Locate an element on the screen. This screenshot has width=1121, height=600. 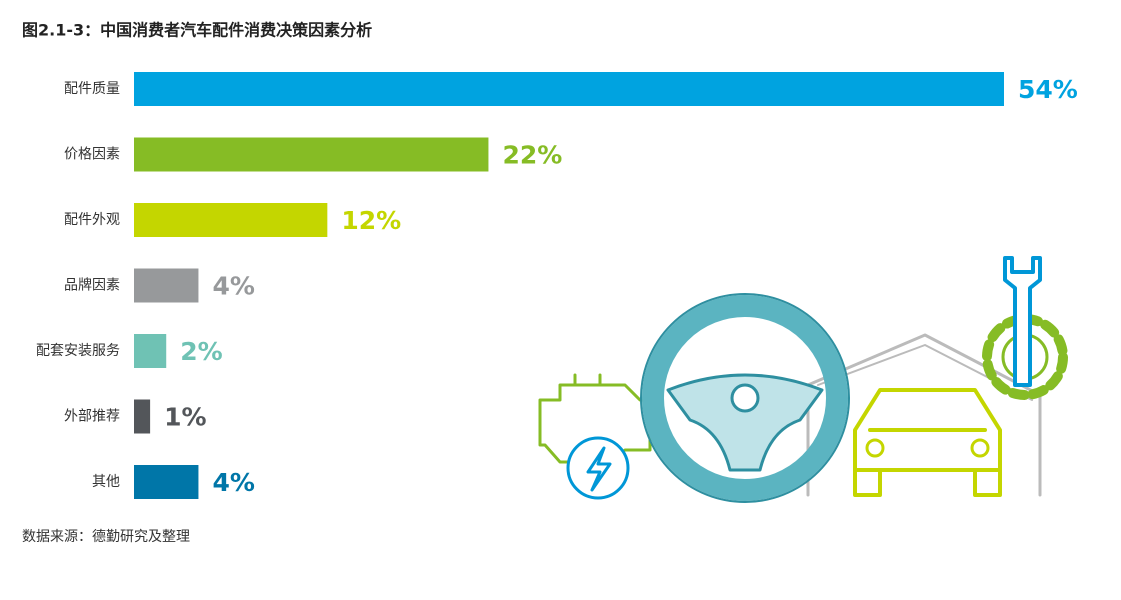
steering-hub is located at coordinates (745, 398).